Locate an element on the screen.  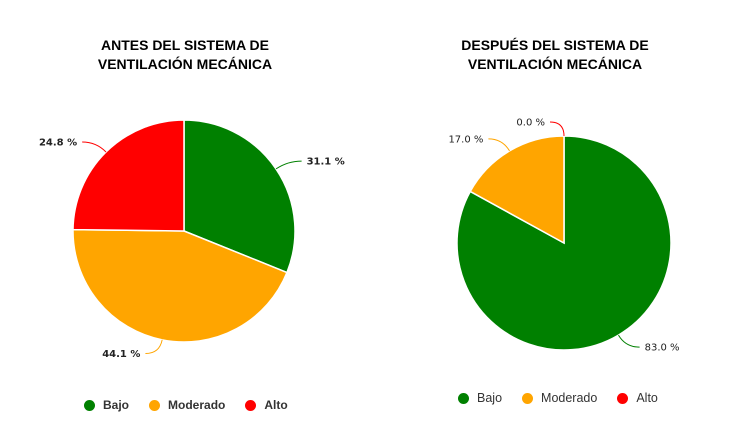
pie-slice-alto is located at coordinates (128, 175).